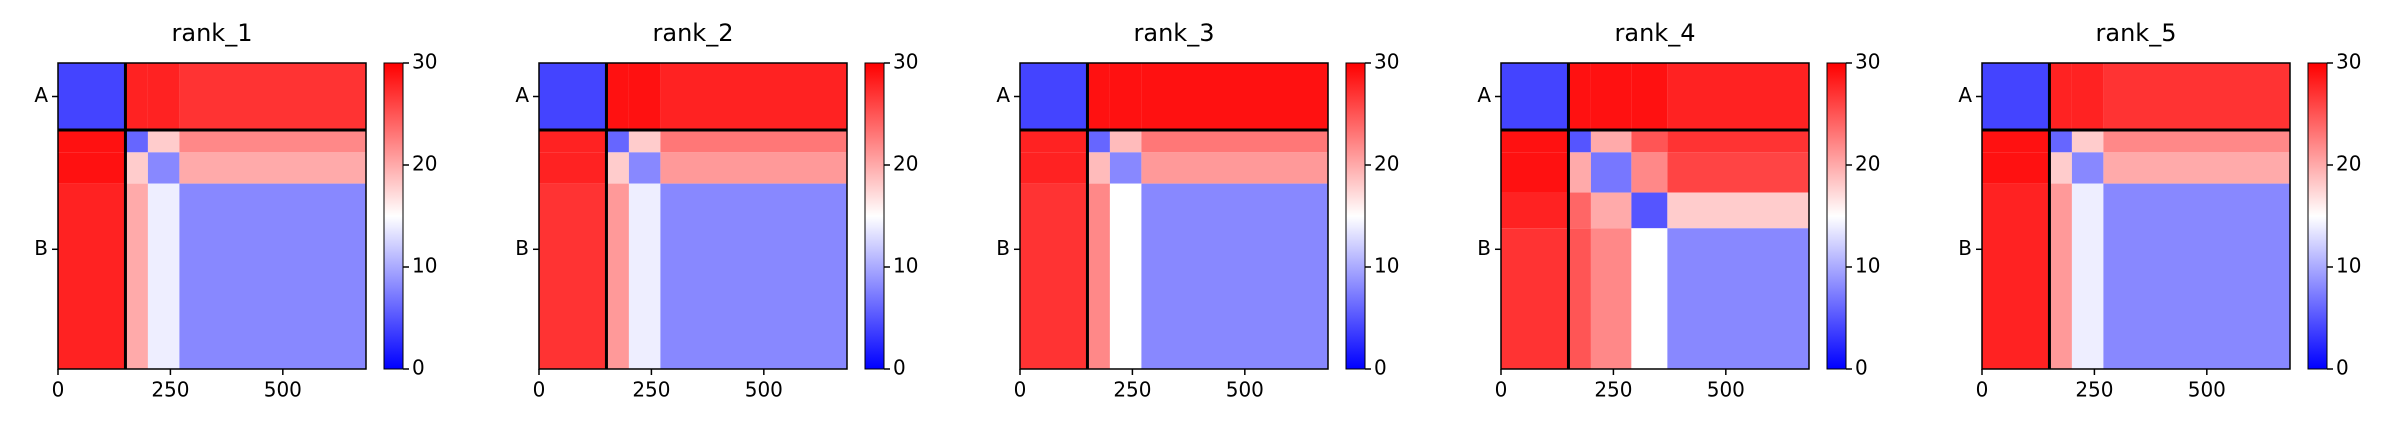  I want to click on panel-title: rank_2, so click(693, 33).